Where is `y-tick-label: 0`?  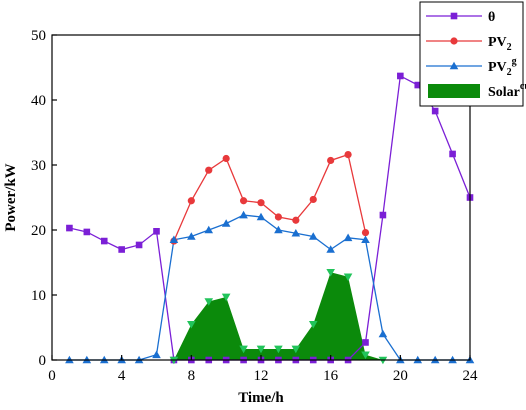
y-tick-label: 0 is located at coordinates (43, 361).